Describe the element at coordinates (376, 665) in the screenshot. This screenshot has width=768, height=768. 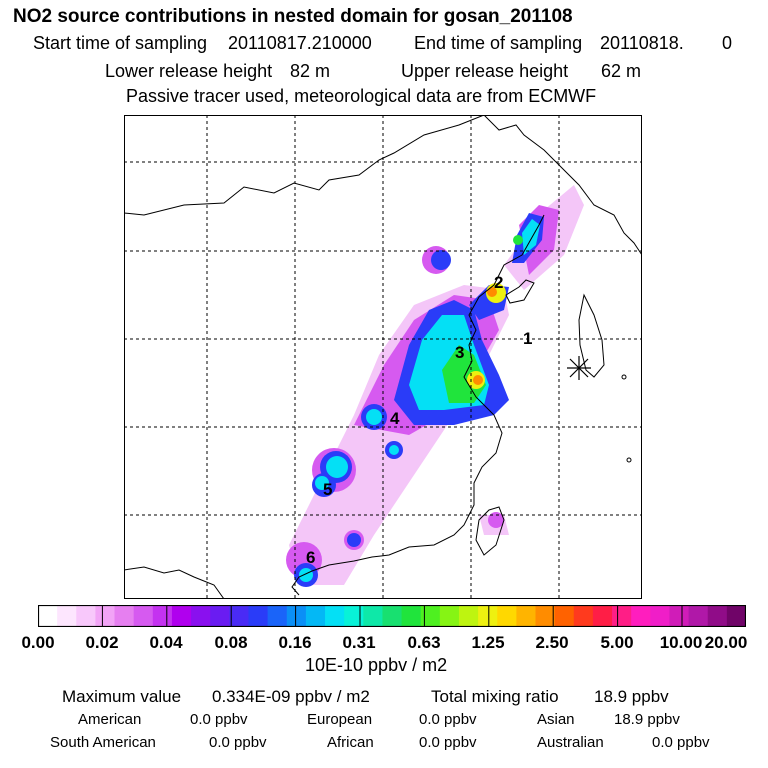
I see `colorbar-unit: 10E-10 ppbv / m2` at that location.